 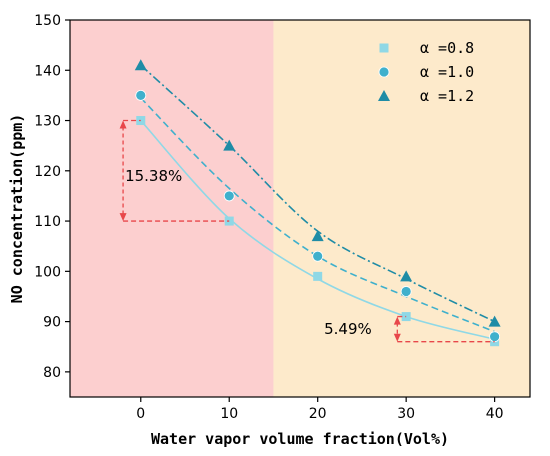 What do you see at coordinates (47, 172) in the screenshot?
I see `y-tick-label: 120` at bounding box center [47, 172].